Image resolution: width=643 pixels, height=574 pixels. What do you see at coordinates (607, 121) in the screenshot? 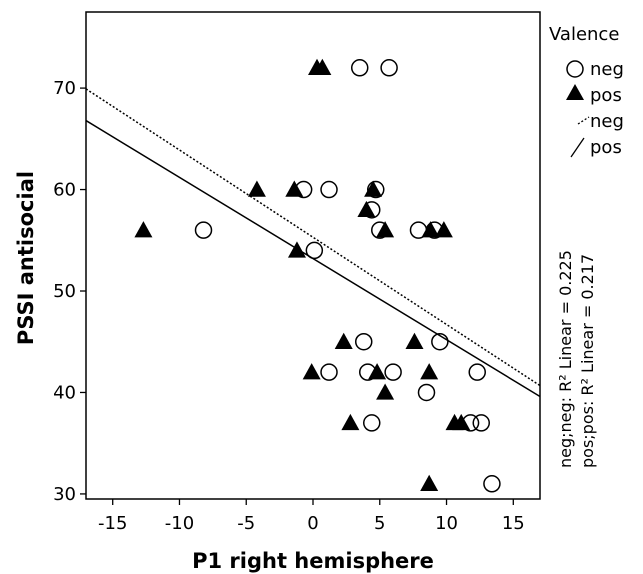
I see `legend-label-neg-line: neg` at bounding box center [607, 121].